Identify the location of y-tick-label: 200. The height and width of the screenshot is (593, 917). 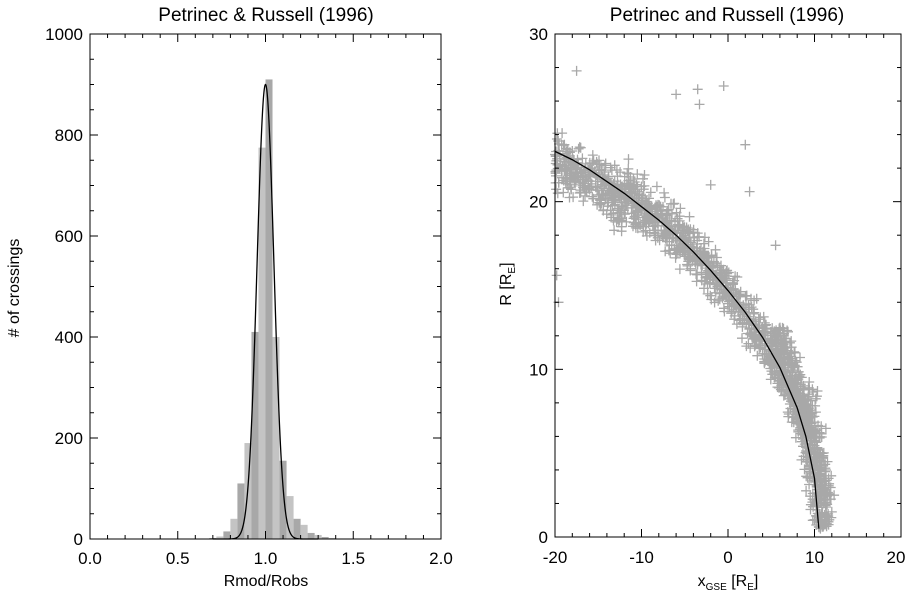
(69, 438).